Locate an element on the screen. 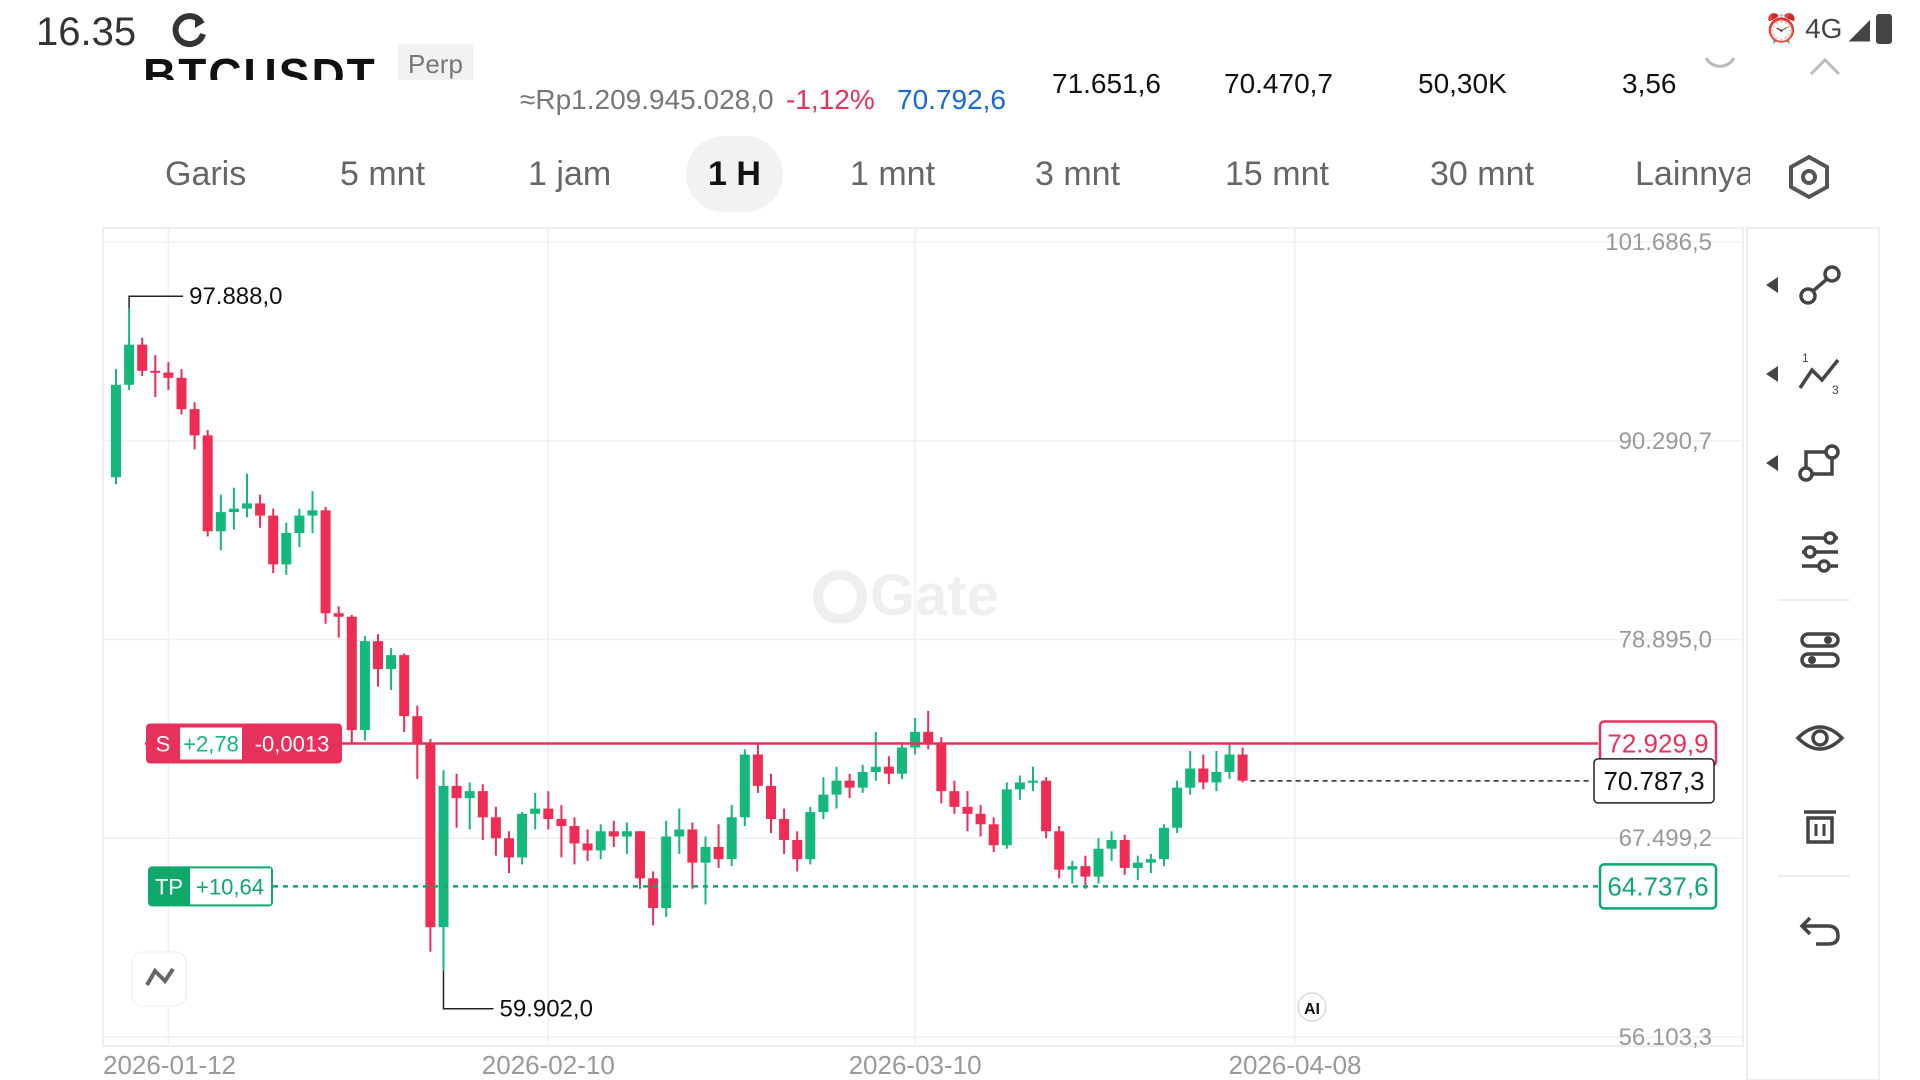 This screenshot has height=1080, width=1920. contract-type-badge: Perp is located at coordinates (435, 62).